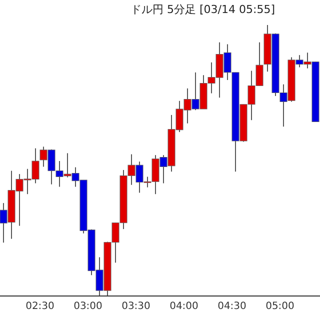  What do you see at coordinates (40, 306) in the screenshot?
I see `x-tick-label: 02:30` at bounding box center [40, 306].